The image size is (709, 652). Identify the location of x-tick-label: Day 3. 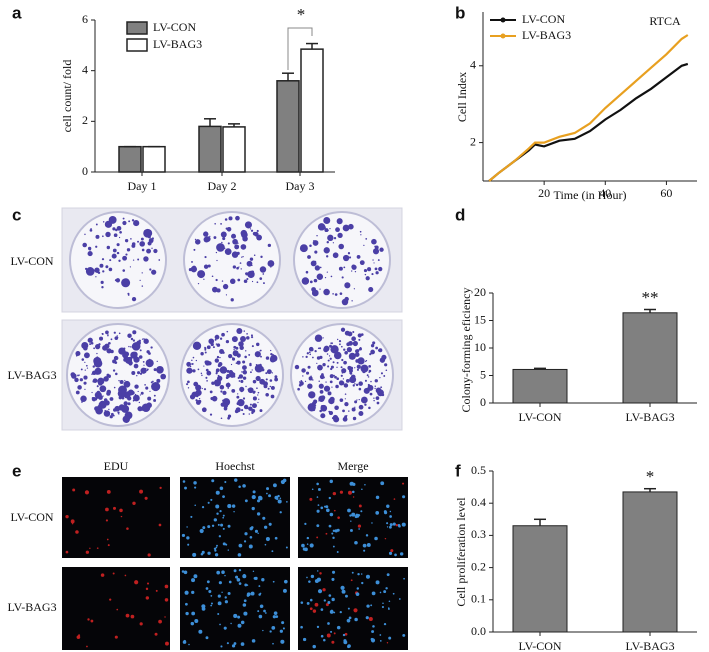
(300, 186).